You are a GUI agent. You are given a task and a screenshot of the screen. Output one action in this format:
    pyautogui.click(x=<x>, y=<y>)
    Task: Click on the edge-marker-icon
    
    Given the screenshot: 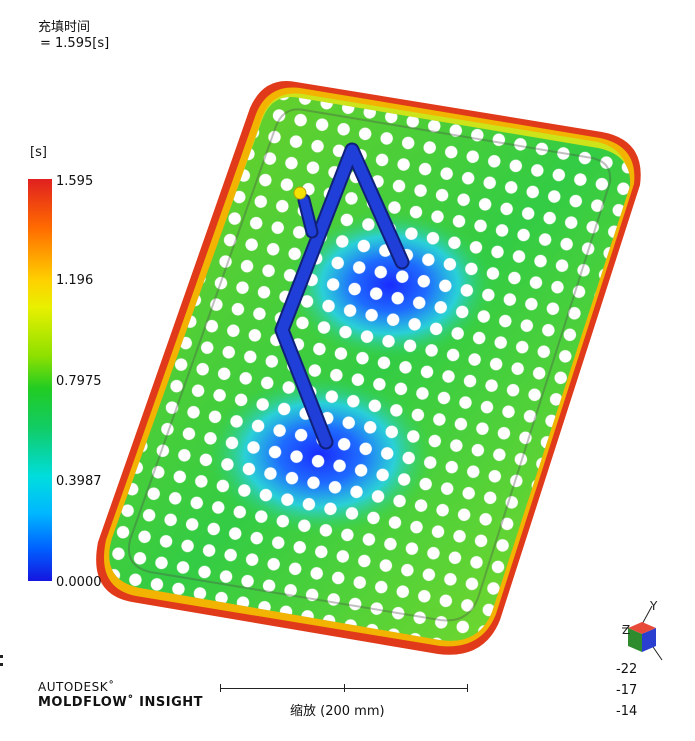 What is the action you would take?
    pyautogui.click(x=1, y=660)
    